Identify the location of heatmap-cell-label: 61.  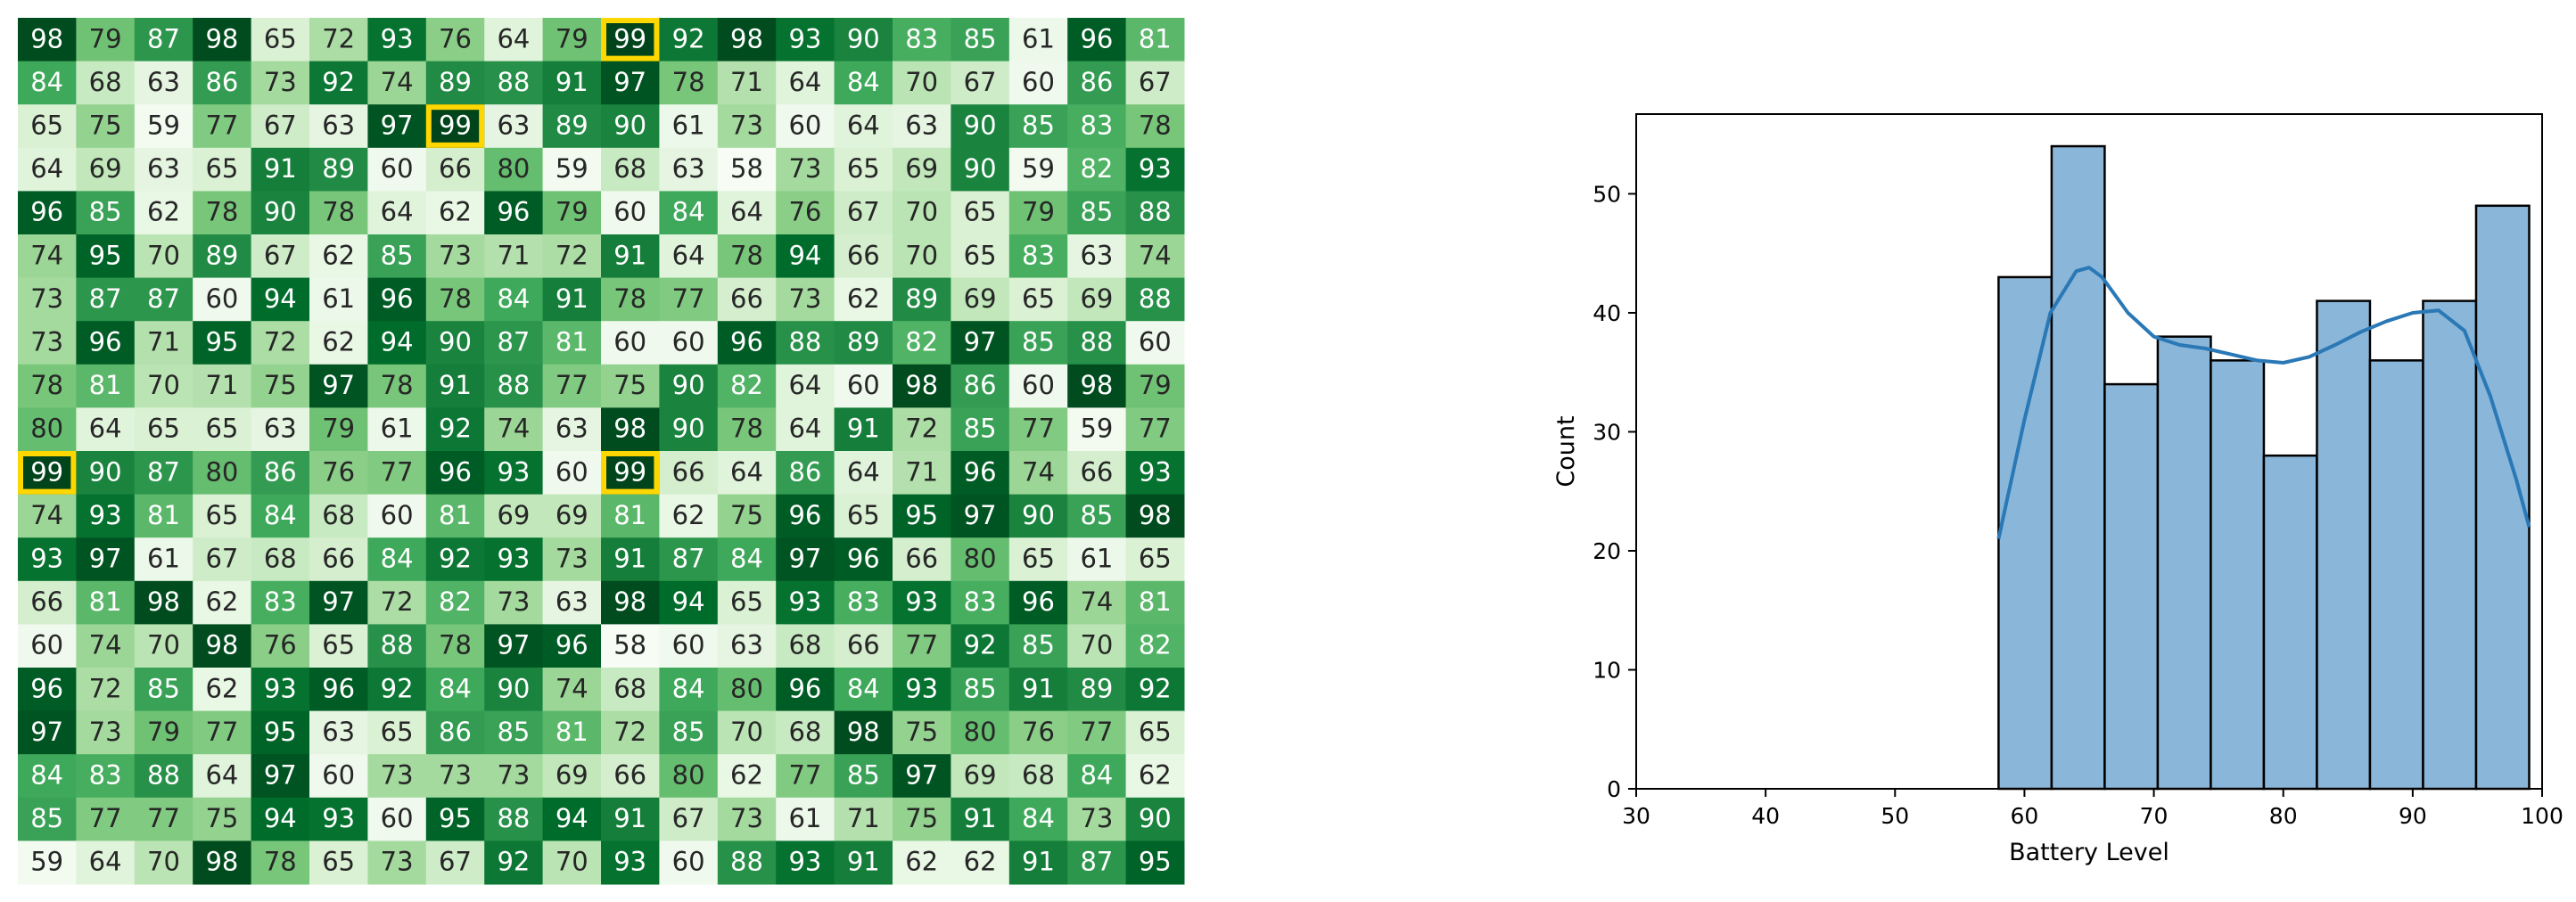
(397, 429).